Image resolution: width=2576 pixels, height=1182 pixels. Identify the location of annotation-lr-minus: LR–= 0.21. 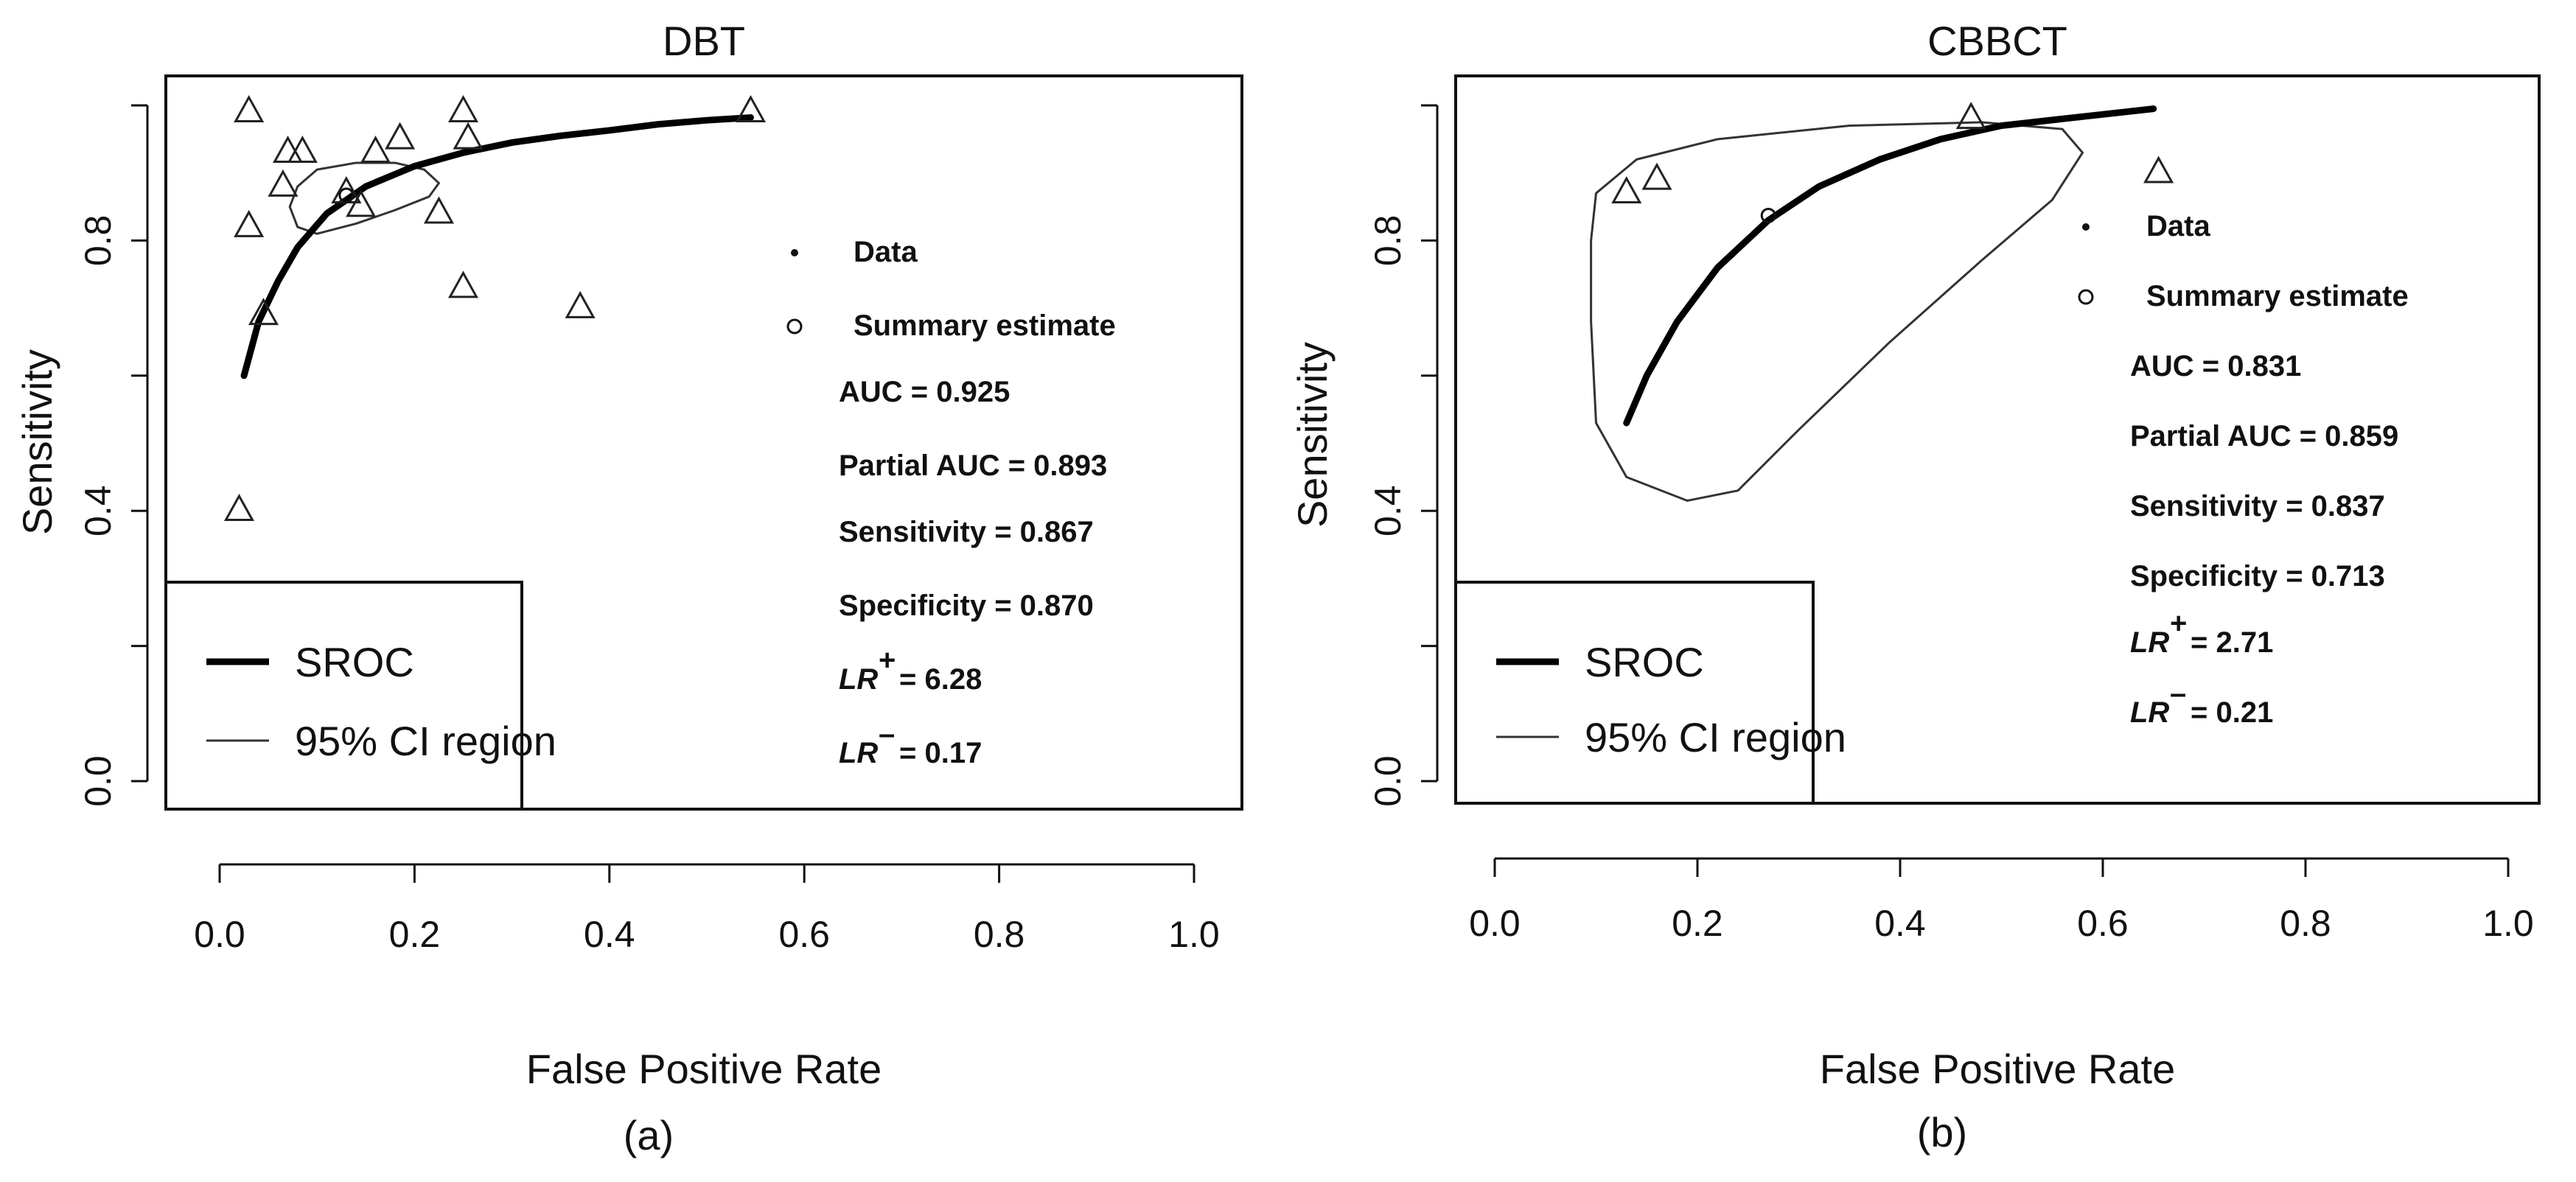
(2201, 703).